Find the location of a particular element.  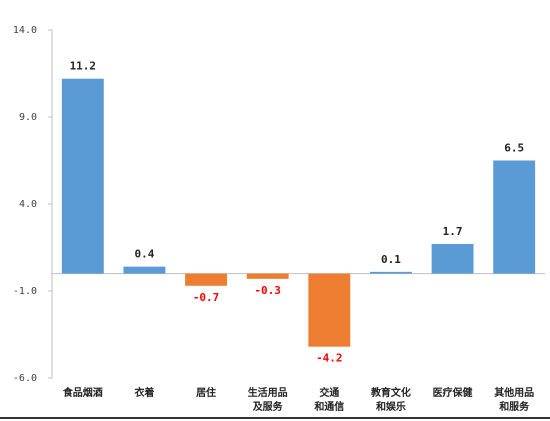

category-label: 和通信 is located at coordinates (328, 406).